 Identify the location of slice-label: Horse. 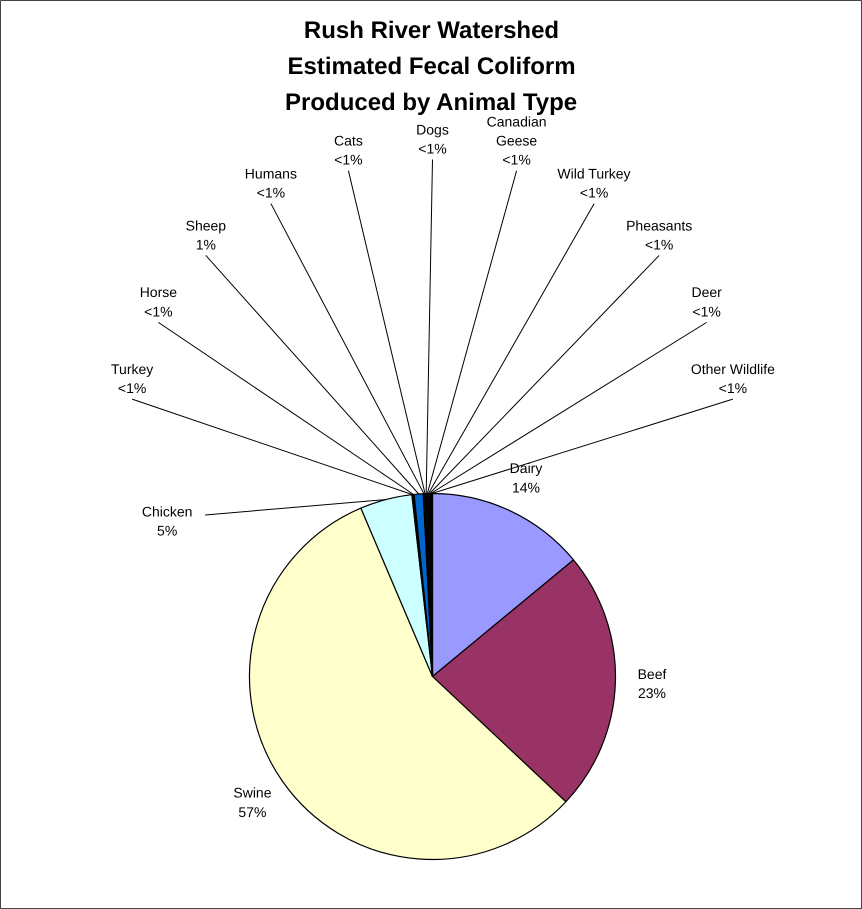
(159, 292).